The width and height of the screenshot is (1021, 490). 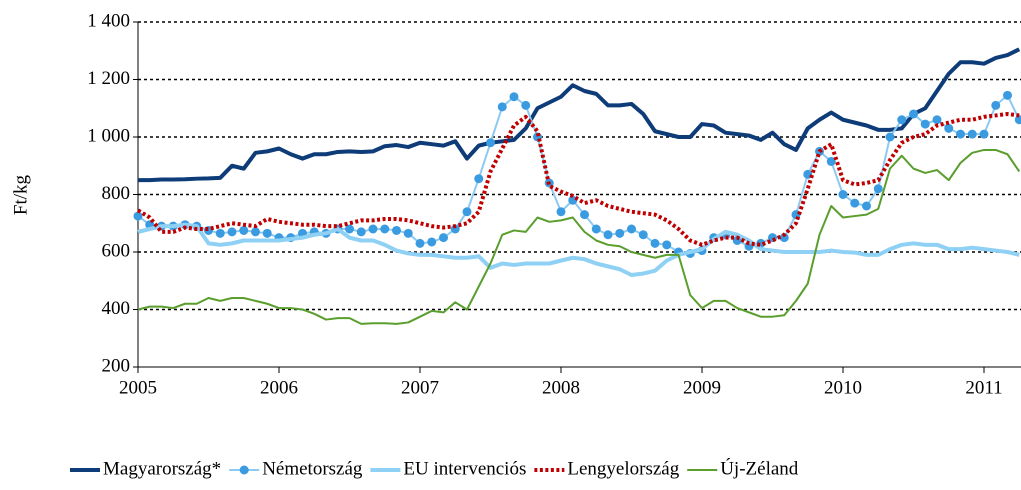 I want to click on y-tick-label: 200, so click(x=116, y=365).